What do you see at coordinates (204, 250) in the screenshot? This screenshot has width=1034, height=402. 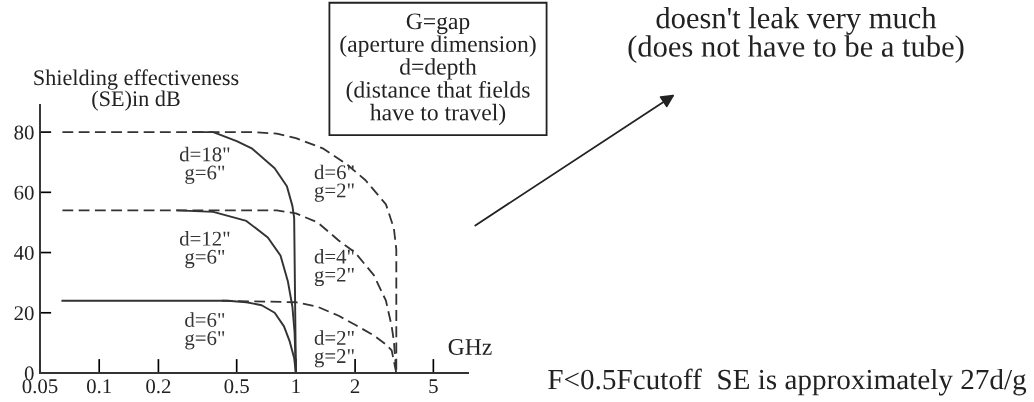 I see `series-label: d=12" g=6"` at bounding box center [204, 250].